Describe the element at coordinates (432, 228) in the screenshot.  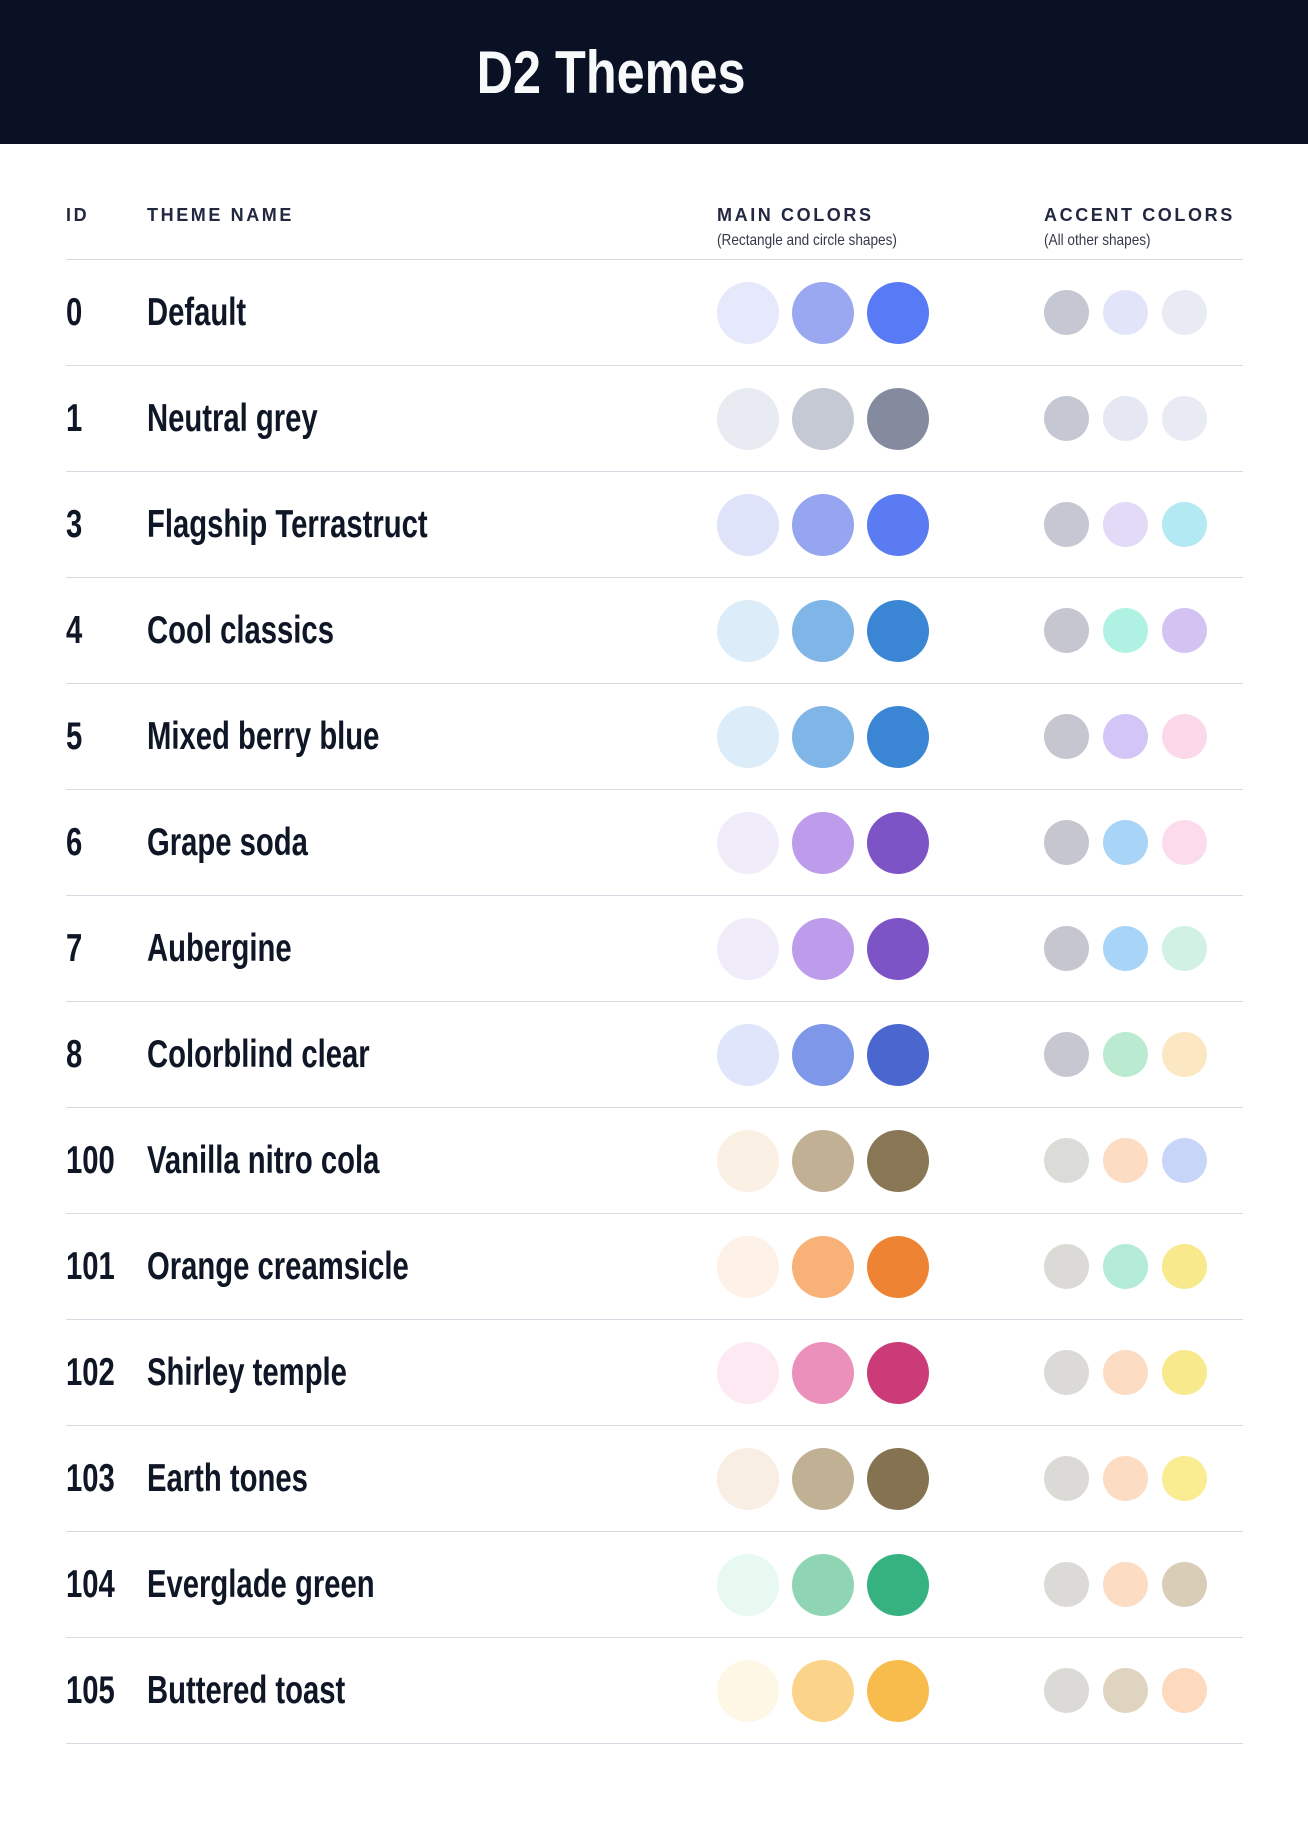
I see `column-header-theme-name: THEME NAME` at that location.